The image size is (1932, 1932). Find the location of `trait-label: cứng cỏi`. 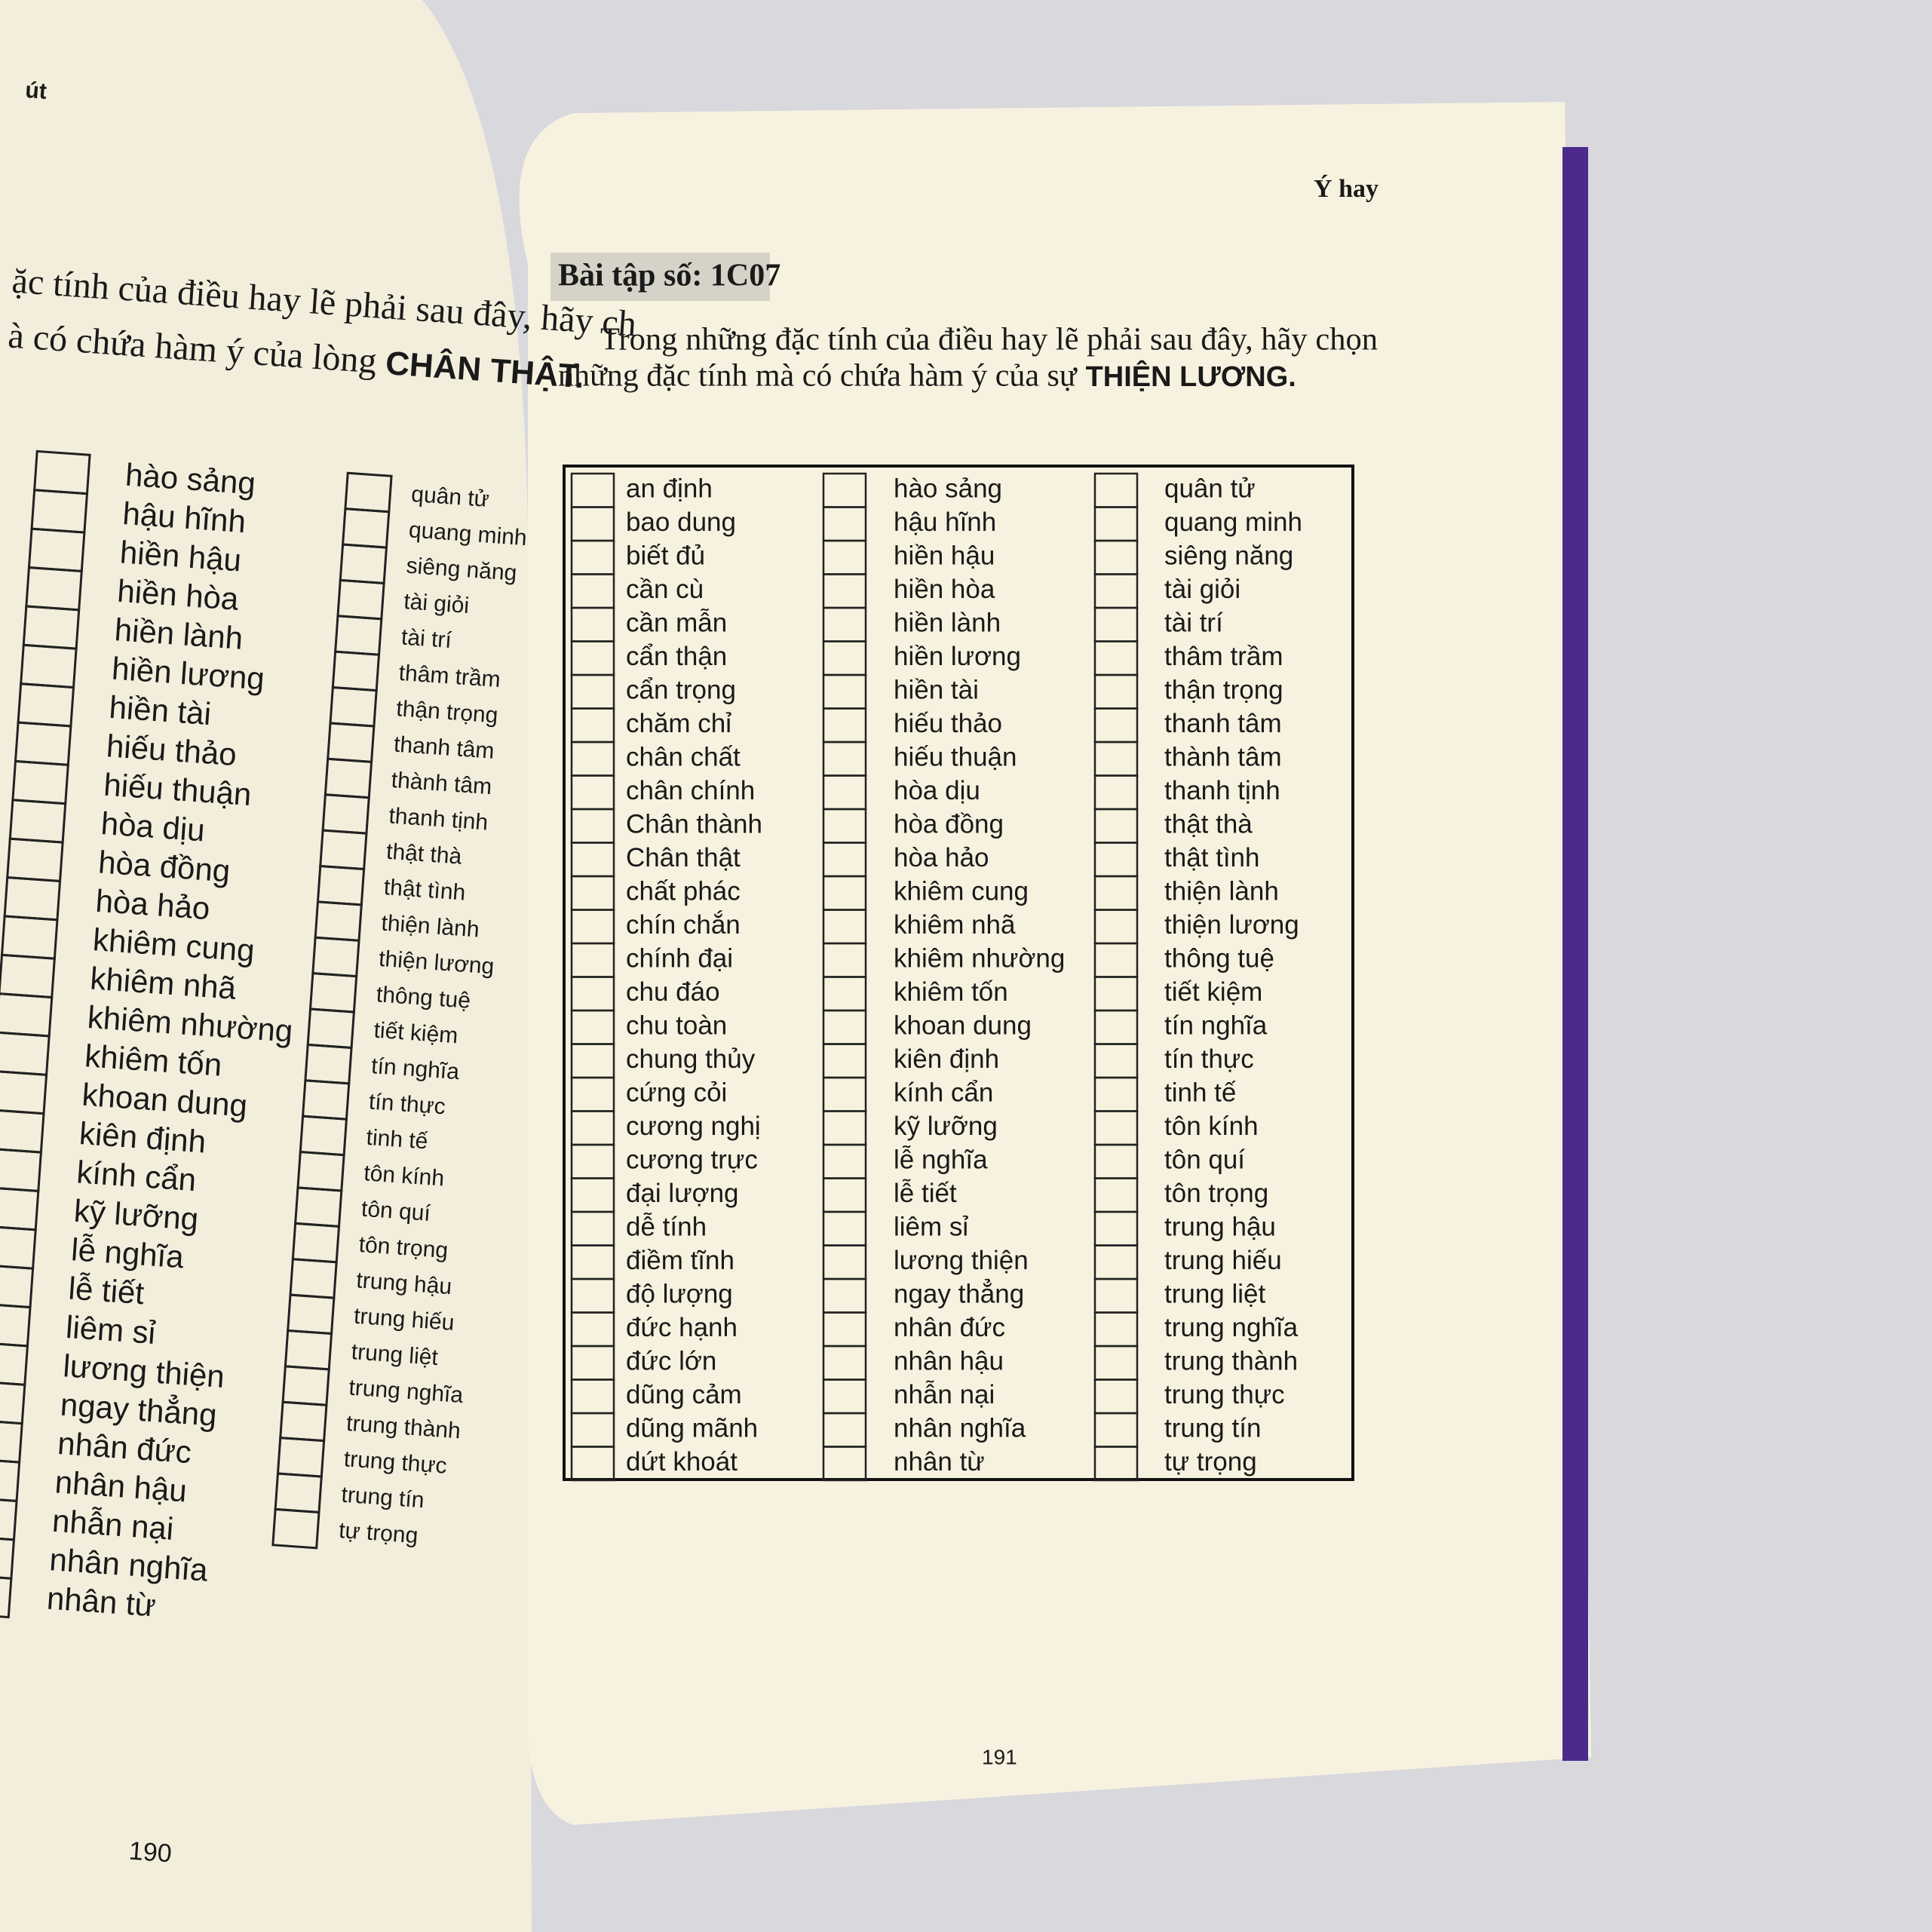

trait-label: cứng cỏi is located at coordinates (676, 1092).